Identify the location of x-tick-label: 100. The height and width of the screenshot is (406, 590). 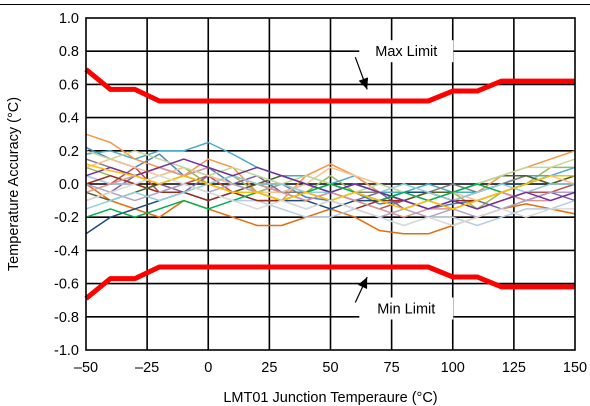
(453, 368).